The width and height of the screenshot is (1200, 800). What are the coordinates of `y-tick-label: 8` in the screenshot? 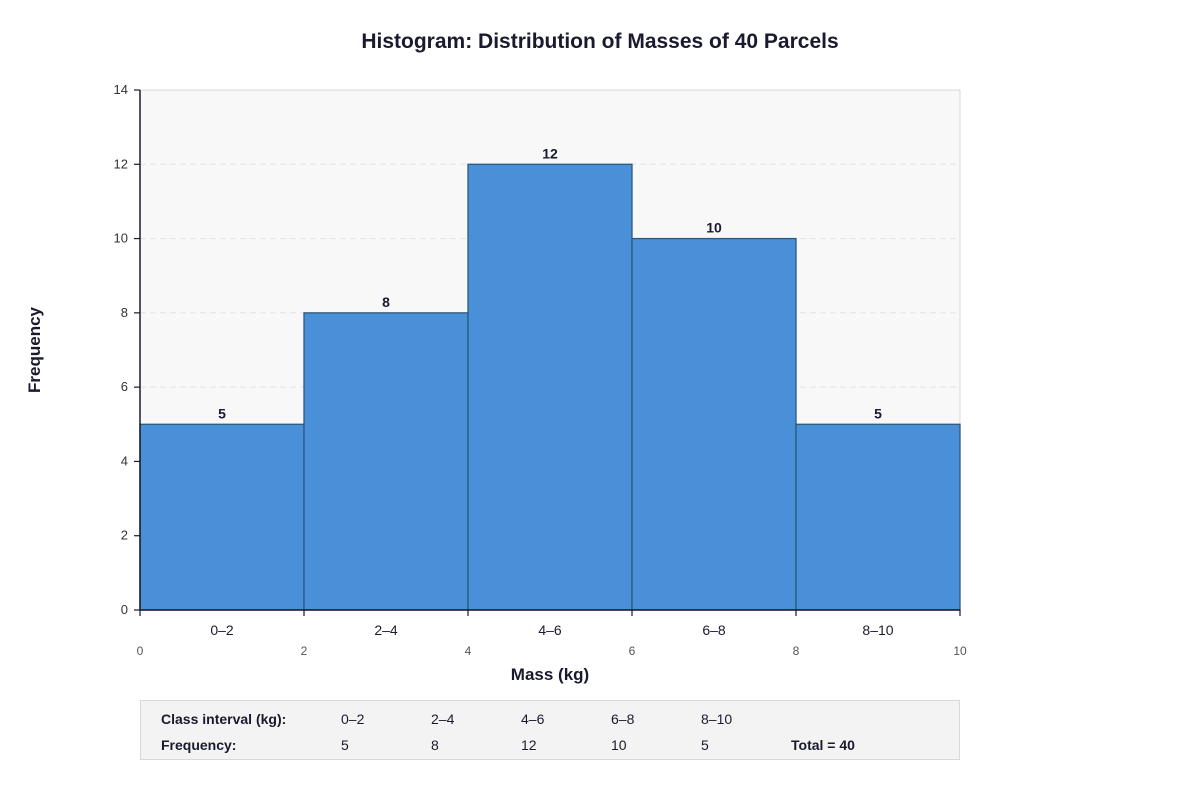 It's located at (124, 312).